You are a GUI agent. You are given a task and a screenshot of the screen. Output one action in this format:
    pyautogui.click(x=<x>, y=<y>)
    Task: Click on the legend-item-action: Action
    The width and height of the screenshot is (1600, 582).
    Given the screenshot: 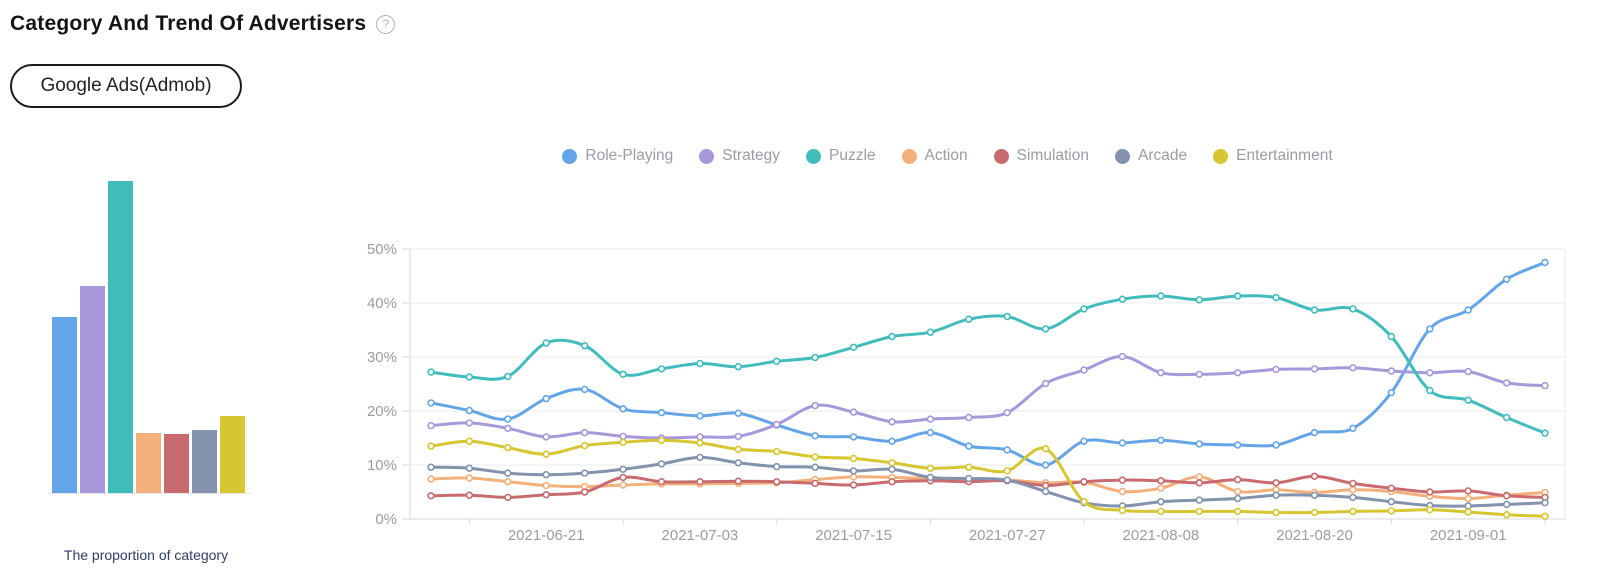 What is the action you would take?
    pyautogui.click(x=934, y=156)
    